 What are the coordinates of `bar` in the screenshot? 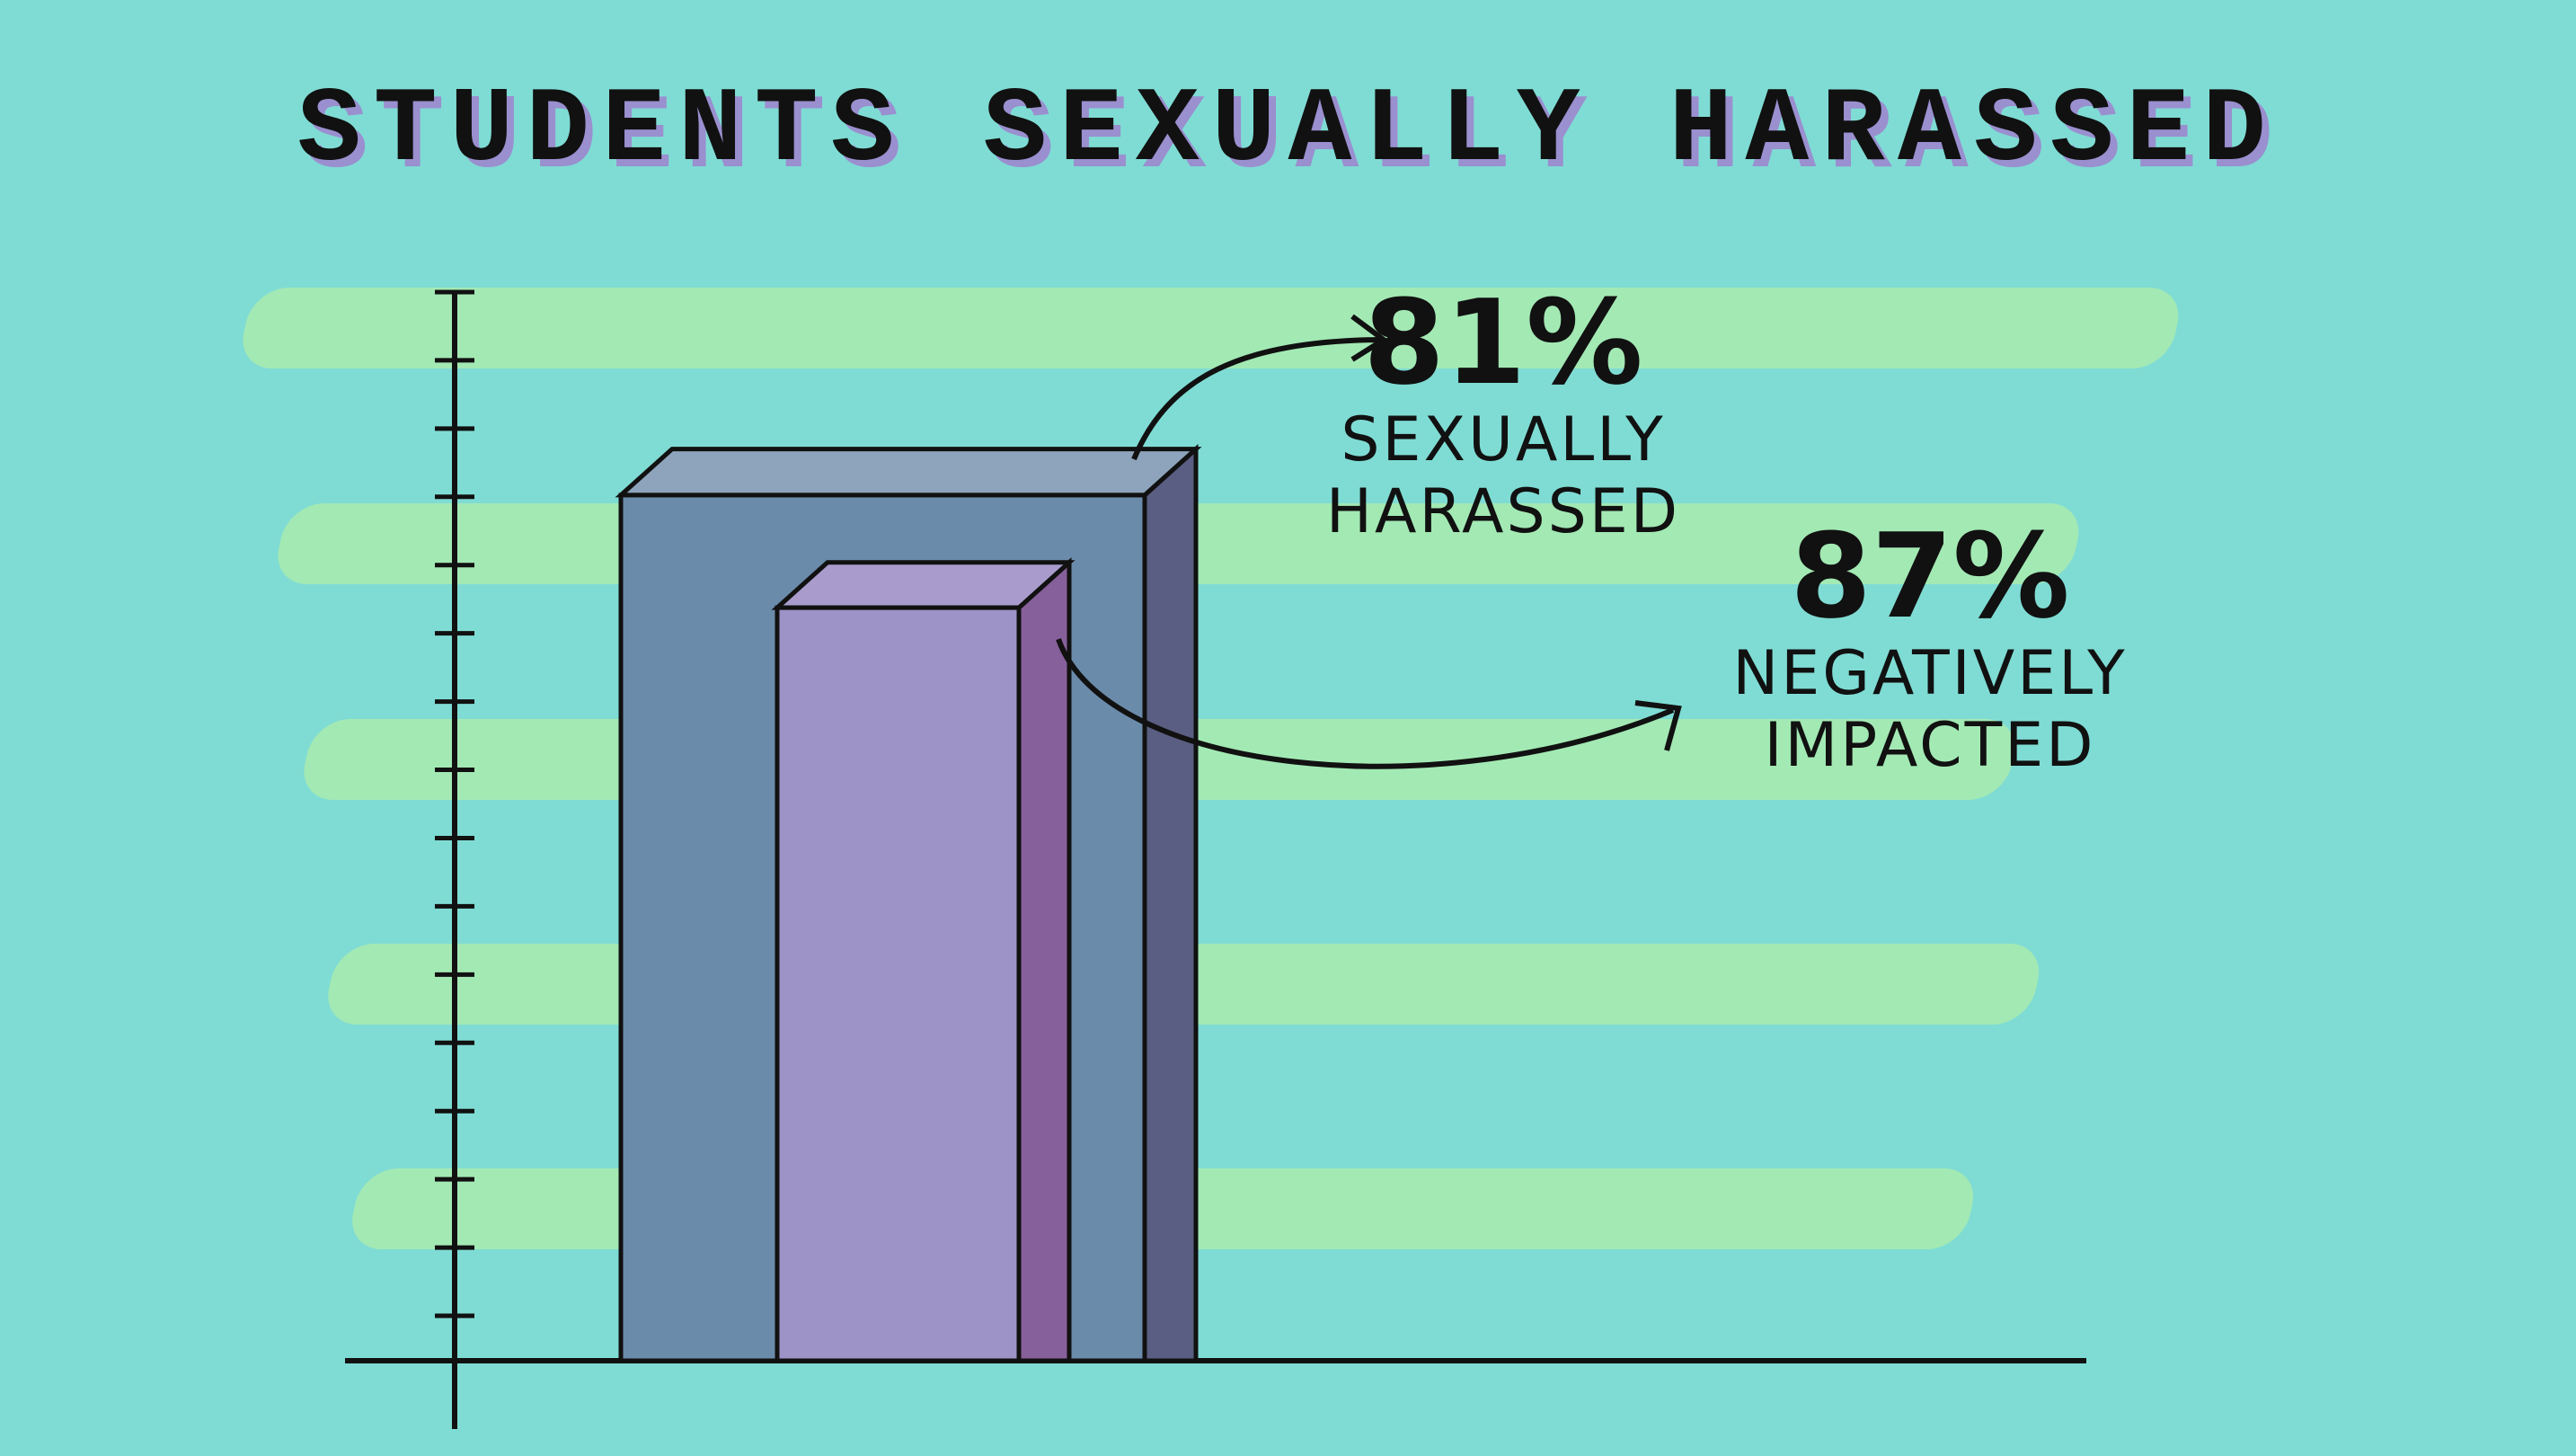 It's located at (898, 984).